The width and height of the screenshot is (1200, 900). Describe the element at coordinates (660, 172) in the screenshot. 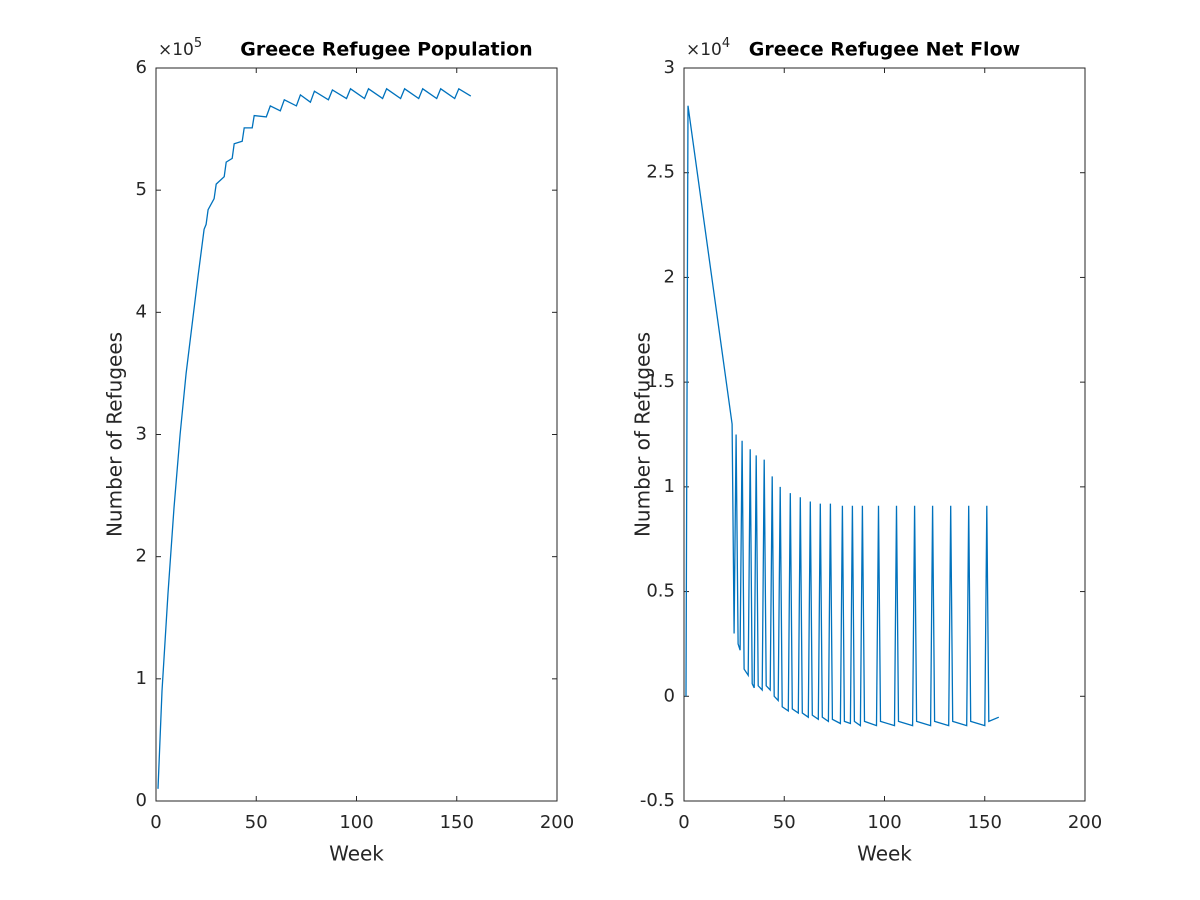

I see `y-tick-label: 2.5` at that location.